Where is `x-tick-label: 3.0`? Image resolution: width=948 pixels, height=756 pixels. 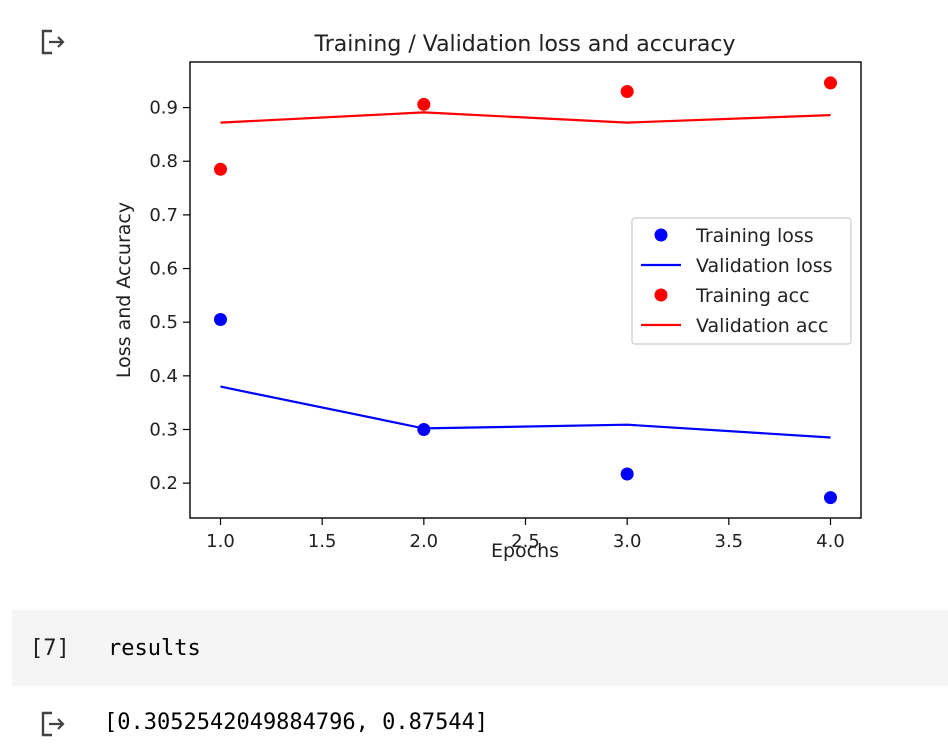 x-tick-label: 3.0 is located at coordinates (627, 541).